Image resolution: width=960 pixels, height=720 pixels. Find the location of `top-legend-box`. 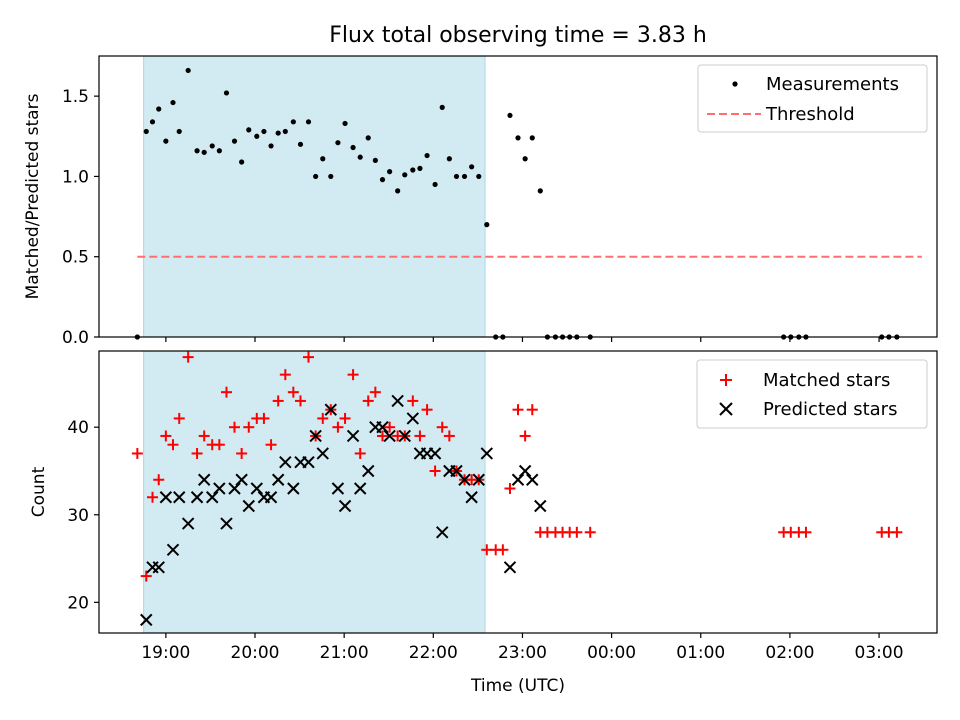

top-legend-box is located at coordinates (812, 98).